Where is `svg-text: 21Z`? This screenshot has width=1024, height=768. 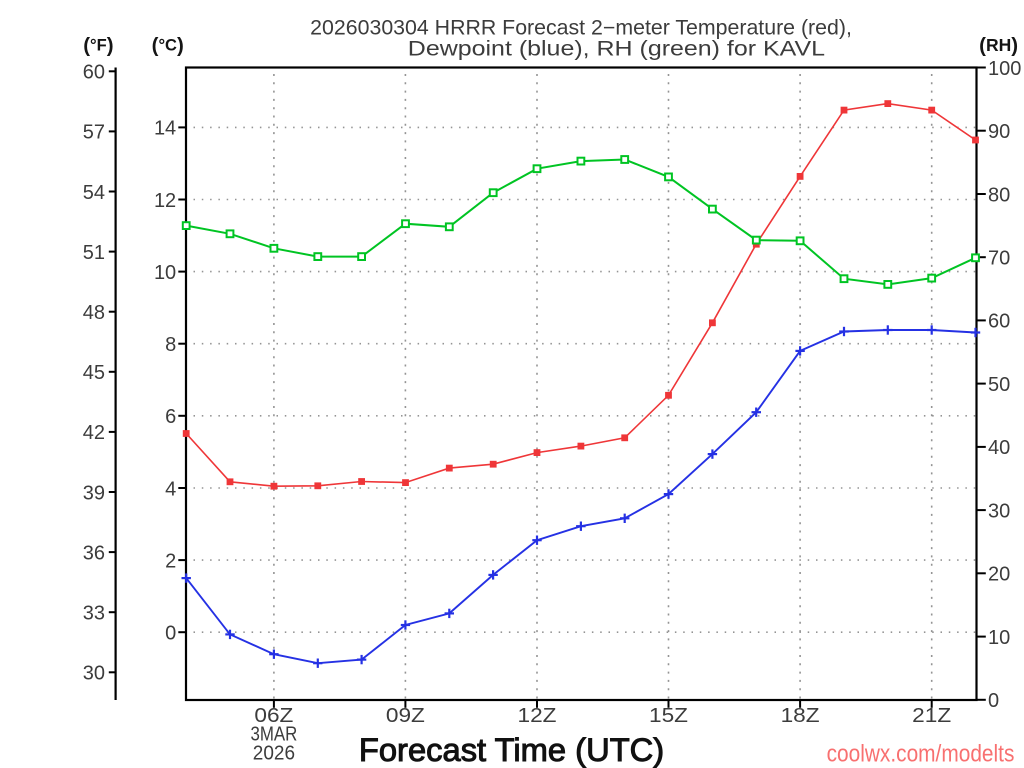
svg-text: 21Z is located at coordinates (931, 716).